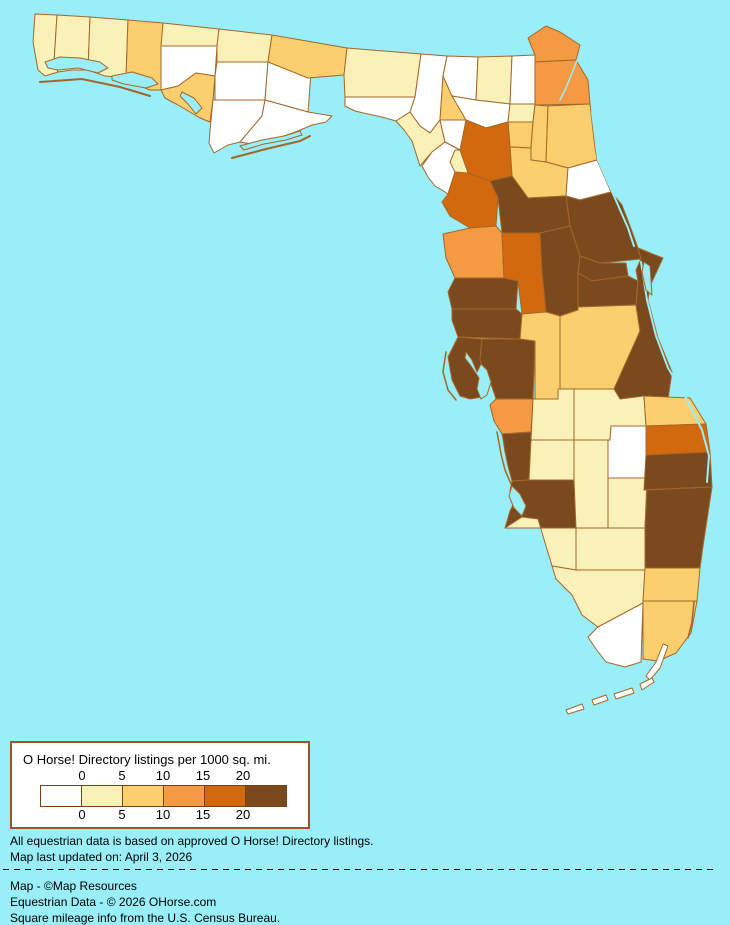 The image size is (730, 925). What do you see at coordinates (307, 56) in the screenshot?
I see `county-gadsden` at bounding box center [307, 56].